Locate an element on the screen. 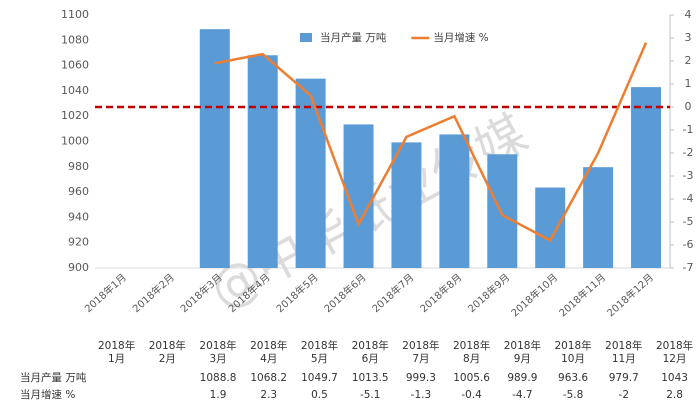 The height and width of the screenshot is (418, 700). y-tick-label: 920 is located at coordinates (78, 242).